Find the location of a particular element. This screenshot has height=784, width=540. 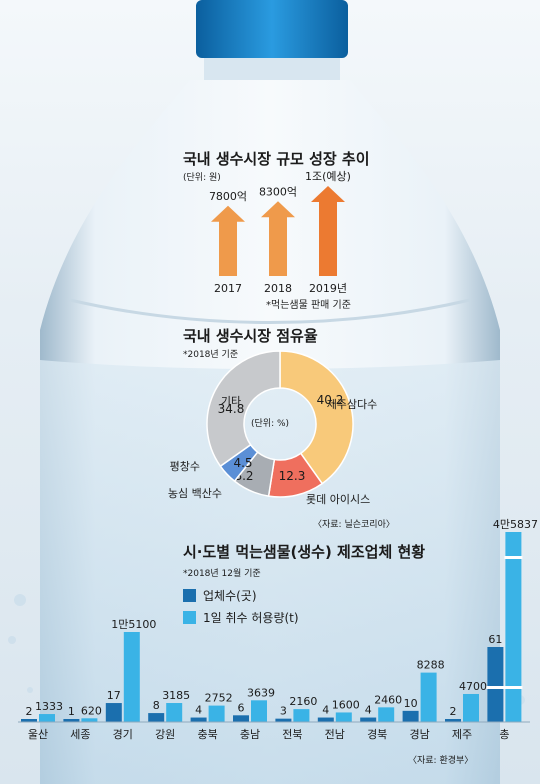

donut-slice-name: 제주삼다수 is located at coordinates (352, 404).